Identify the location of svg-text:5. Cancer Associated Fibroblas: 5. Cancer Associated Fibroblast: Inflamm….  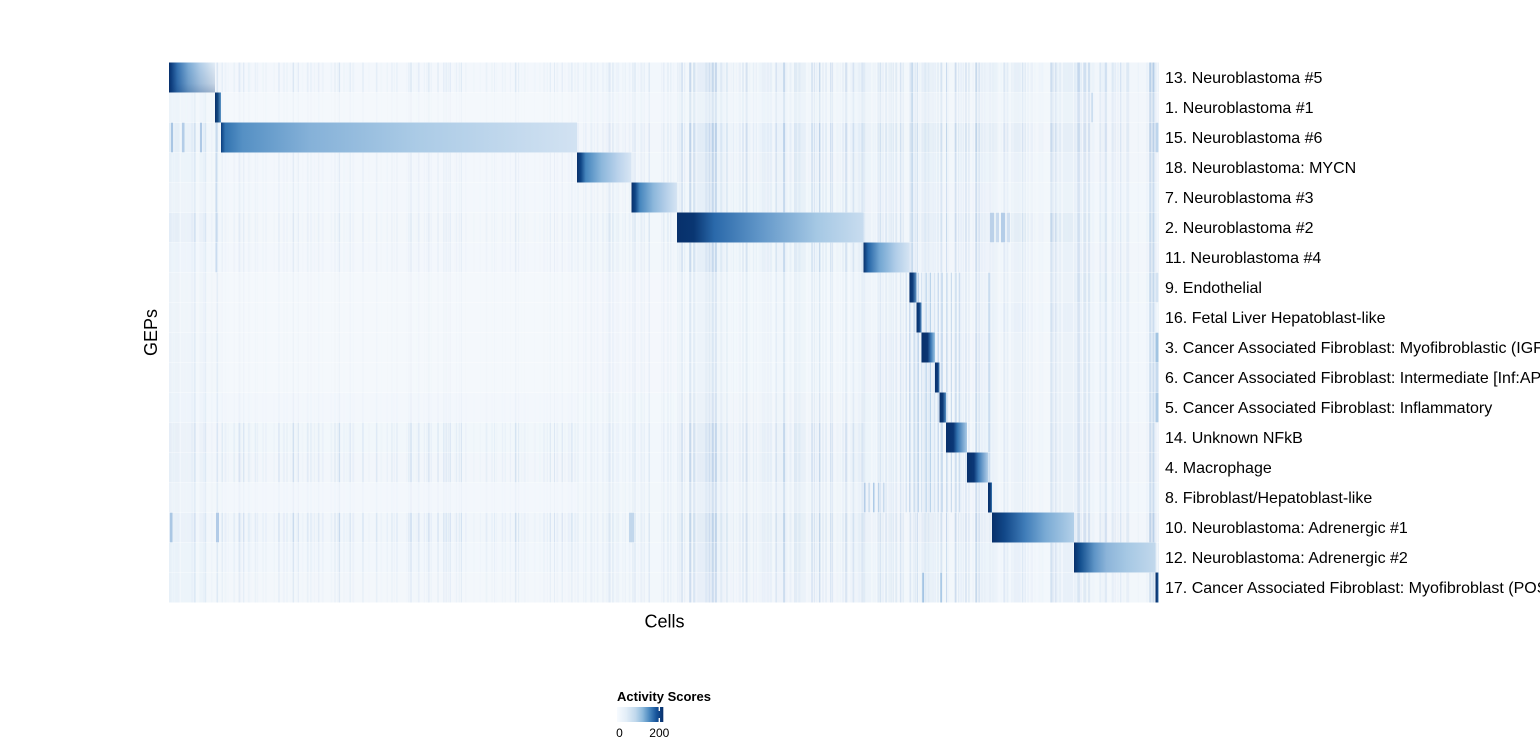
(1328, 408).